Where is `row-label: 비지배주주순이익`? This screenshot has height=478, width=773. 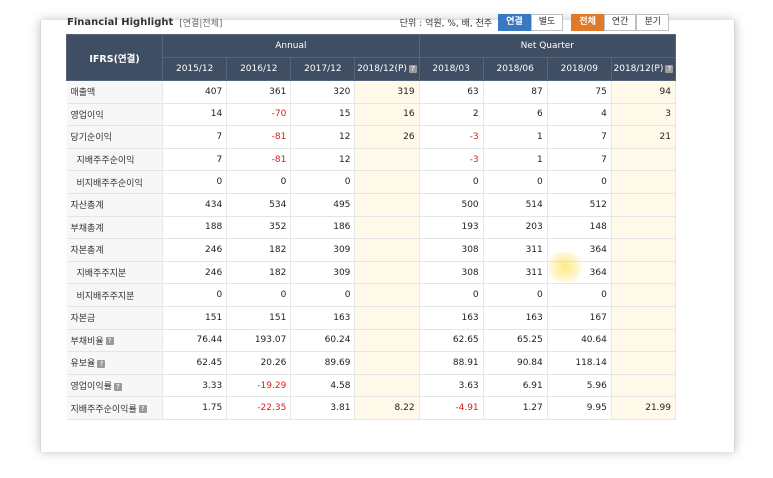
row-label: 비지배주주순이익 is located at coordinates (115, 182).